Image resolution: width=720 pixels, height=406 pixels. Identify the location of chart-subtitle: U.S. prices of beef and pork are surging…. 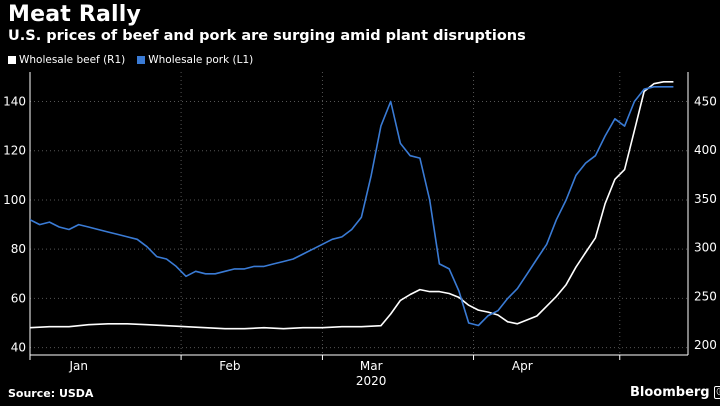
(267, 36).